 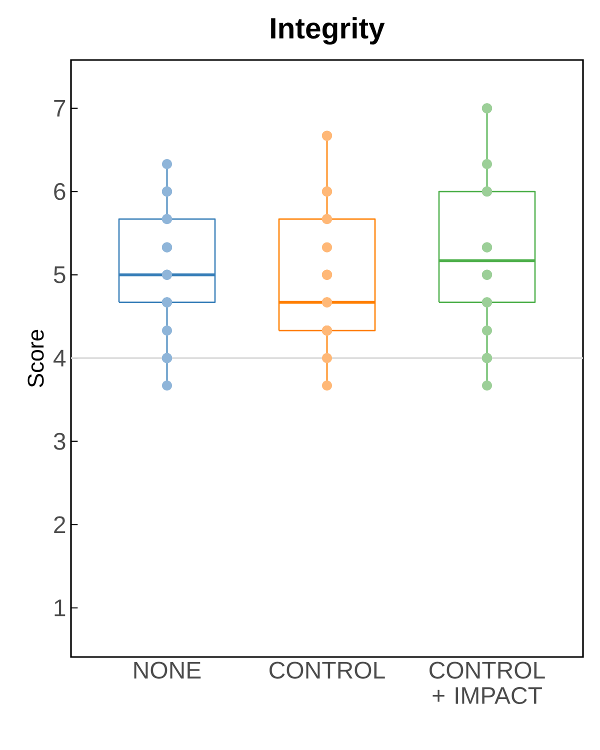 What do you see at coordinates (167, 670) in the screenshot?
I see `x-tick-label: NONE` at bounding box center [167, 670].